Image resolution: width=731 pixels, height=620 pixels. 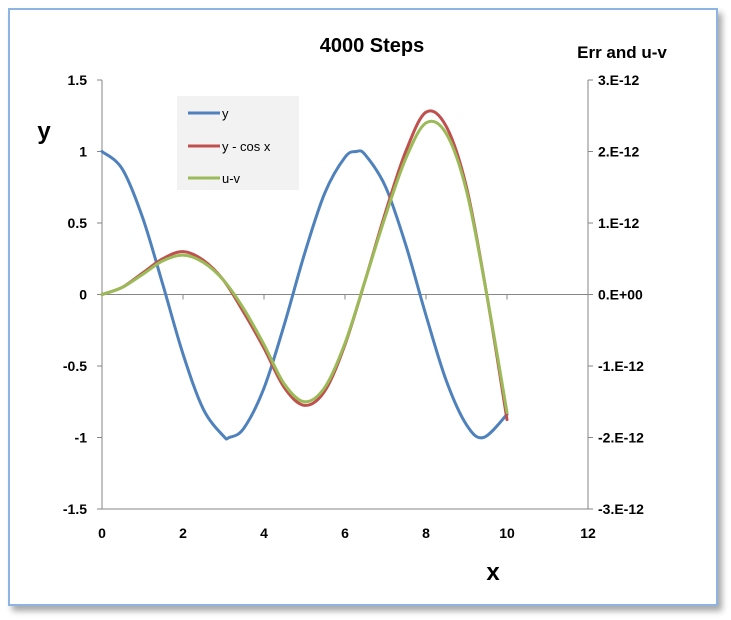 What do you see at coordinates (246, 146) in the screenshot?
I see `legend-label-y-minus-cos: y - cos x` at bounding box center [246, 146].